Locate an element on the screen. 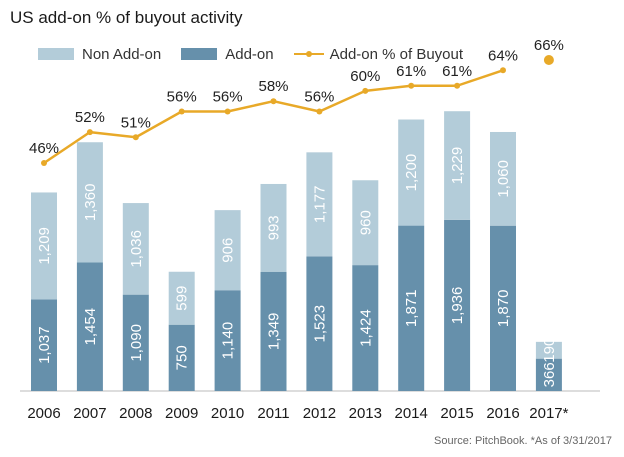 Image resolution: width=624 pixels, height=457 pixels. x-tick-label: 2017* is located at coordinates (548, 413).